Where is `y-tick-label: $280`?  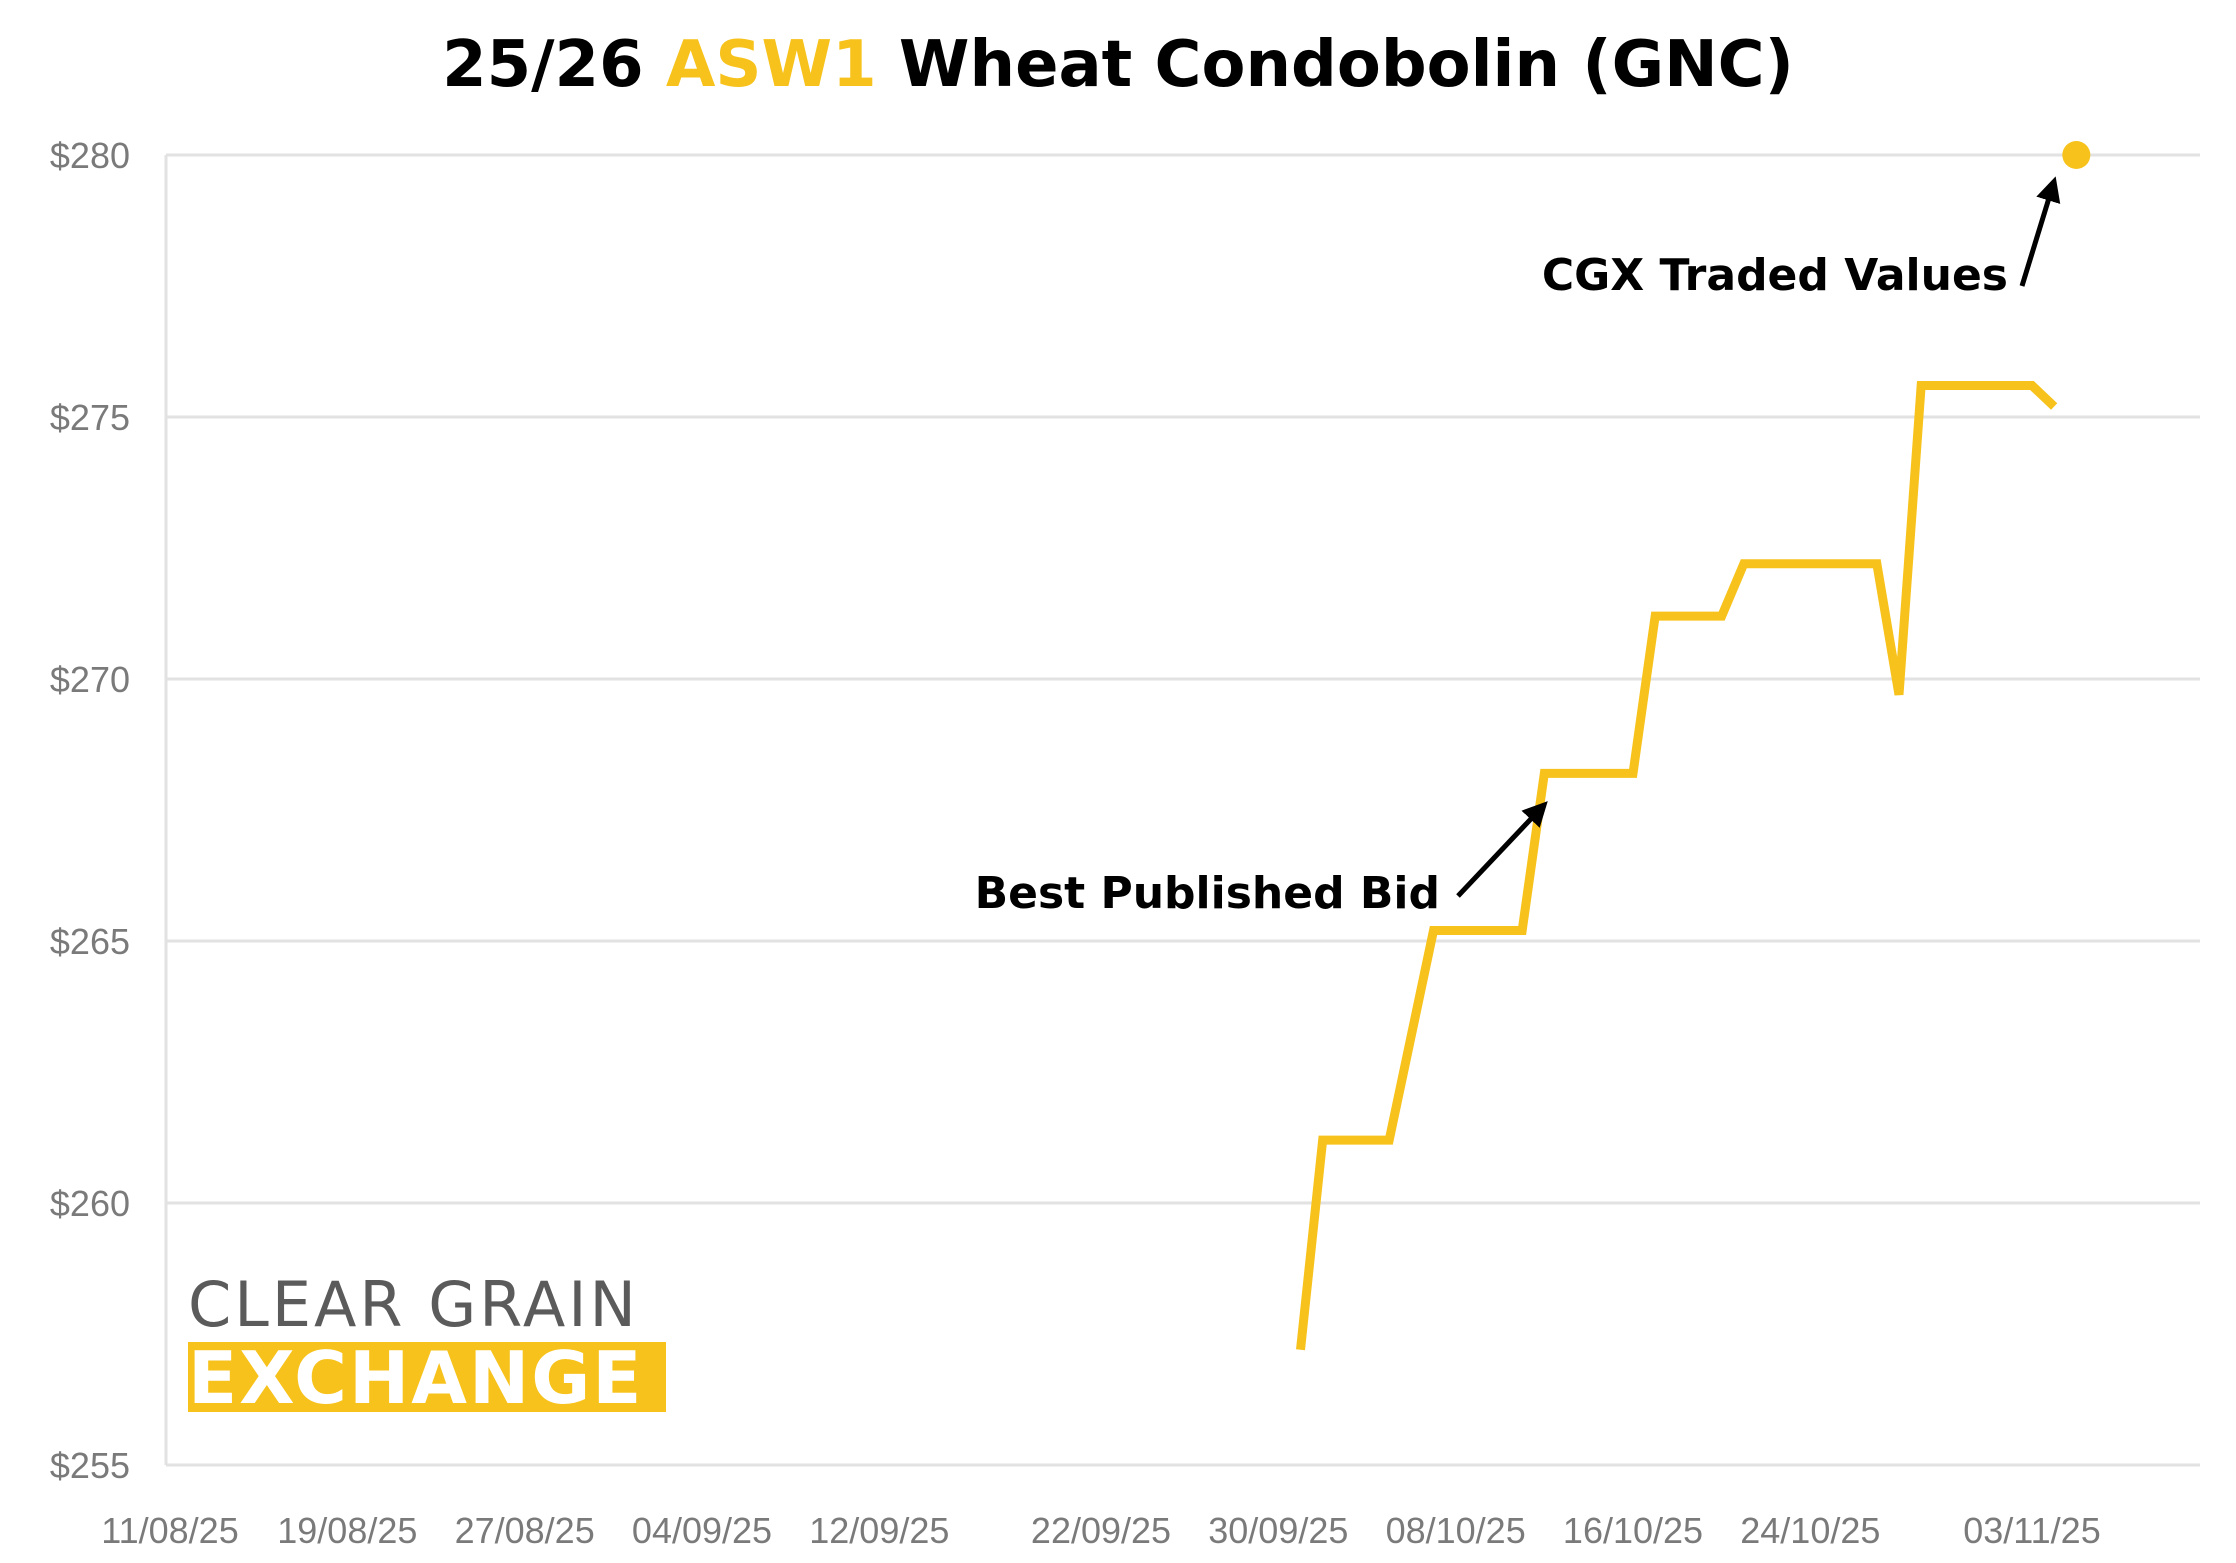 y-tick-label: $280 is located at coordinates (90, 155).